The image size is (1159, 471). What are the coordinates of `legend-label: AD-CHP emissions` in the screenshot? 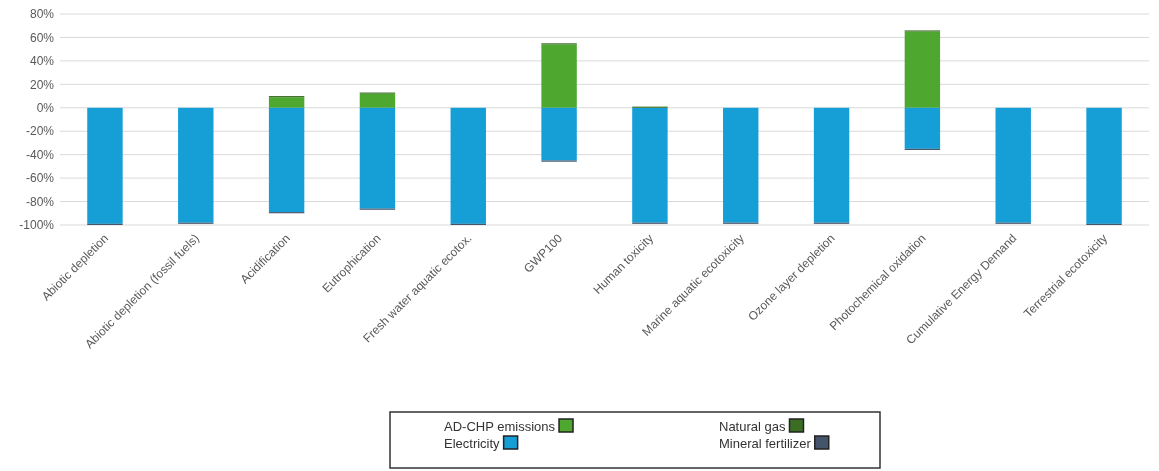 It's located at (500, 426).